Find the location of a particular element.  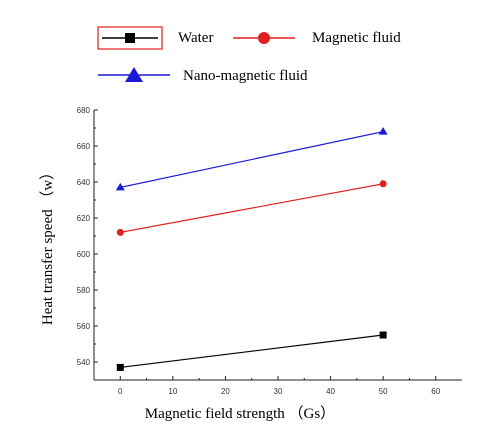

y-tick-label: 660 is located at coordinates (84, 146).